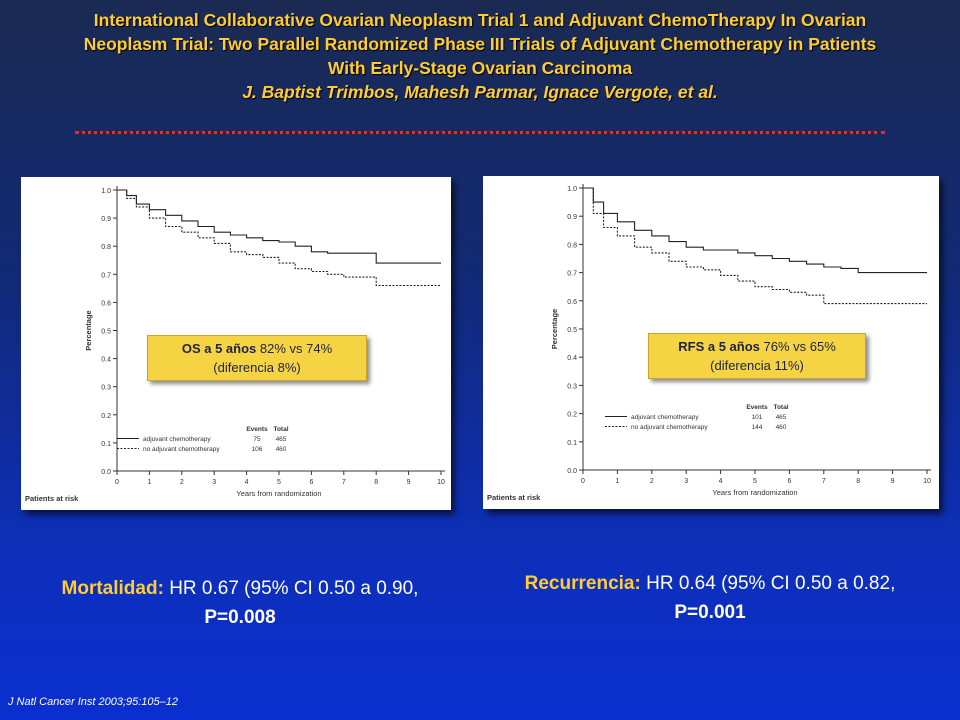  Describe the element at coordinates (710, 612) in the screenshot. I see `recurrence-p-value: P=0.001` at that location.